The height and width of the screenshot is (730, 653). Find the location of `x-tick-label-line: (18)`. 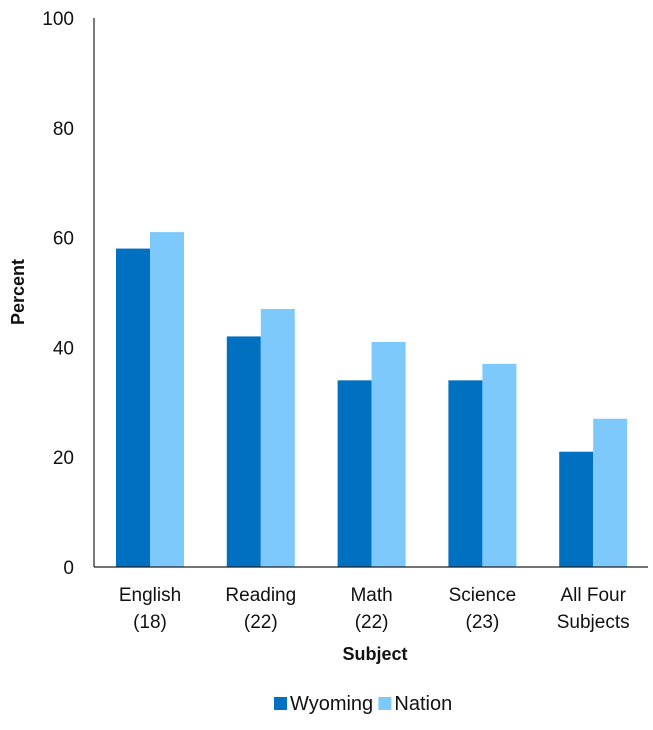

x-tick-label-line: (18) is located at coordinates (150, 622).